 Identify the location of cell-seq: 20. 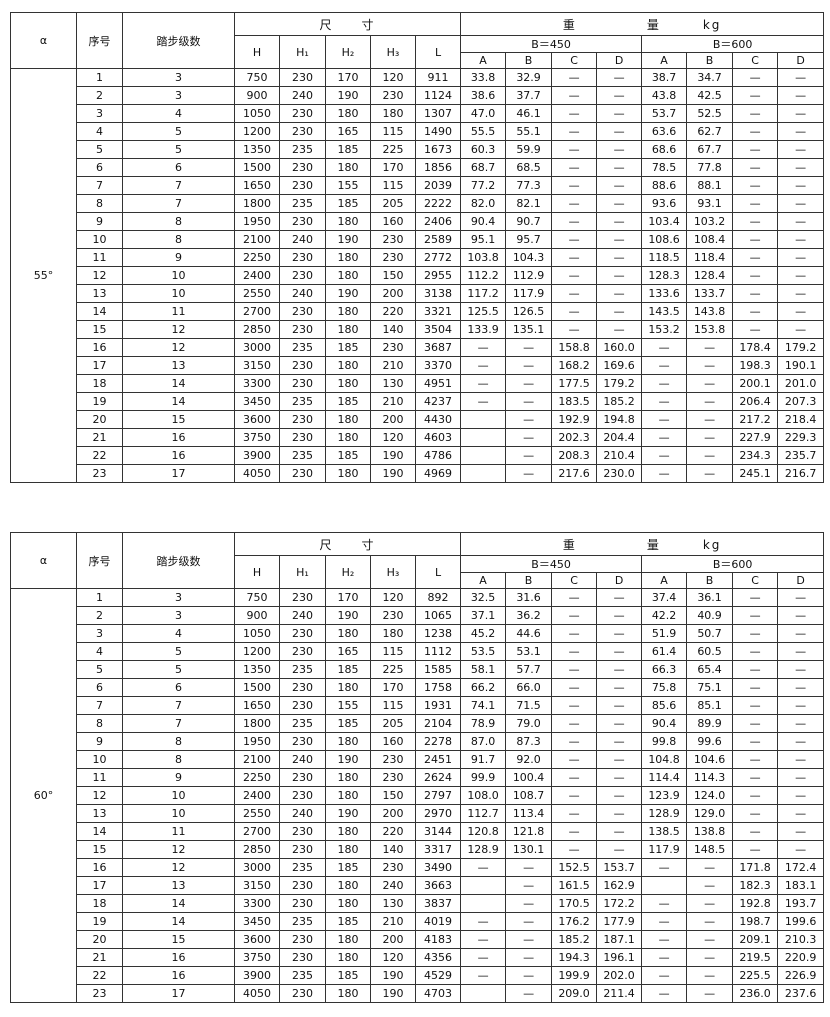
(99, 419).